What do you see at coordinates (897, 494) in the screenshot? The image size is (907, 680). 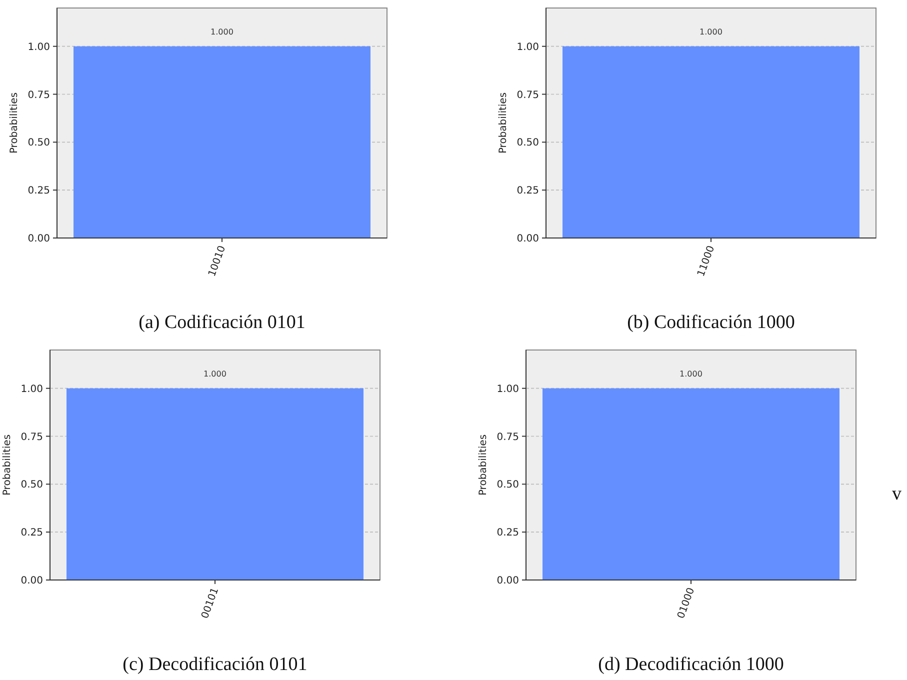 I see `text: v` at bounding box center [897, 494].